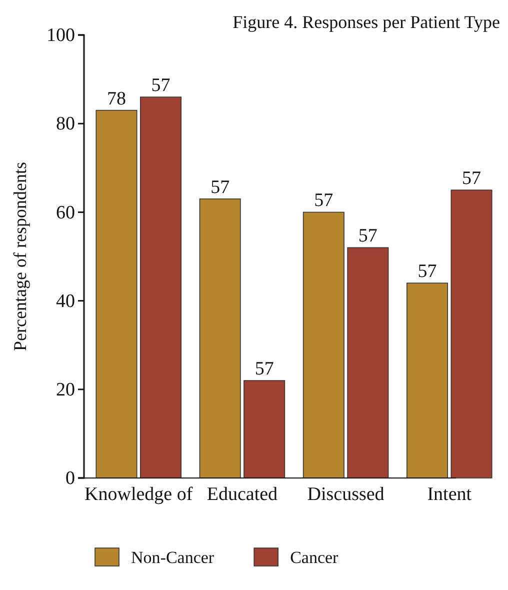 The image size is (508, 590). What do you see at coordinates (346, 494) in the screenshot?
I see `x-tick-label: Discussed` at bounding box center [346, 494].